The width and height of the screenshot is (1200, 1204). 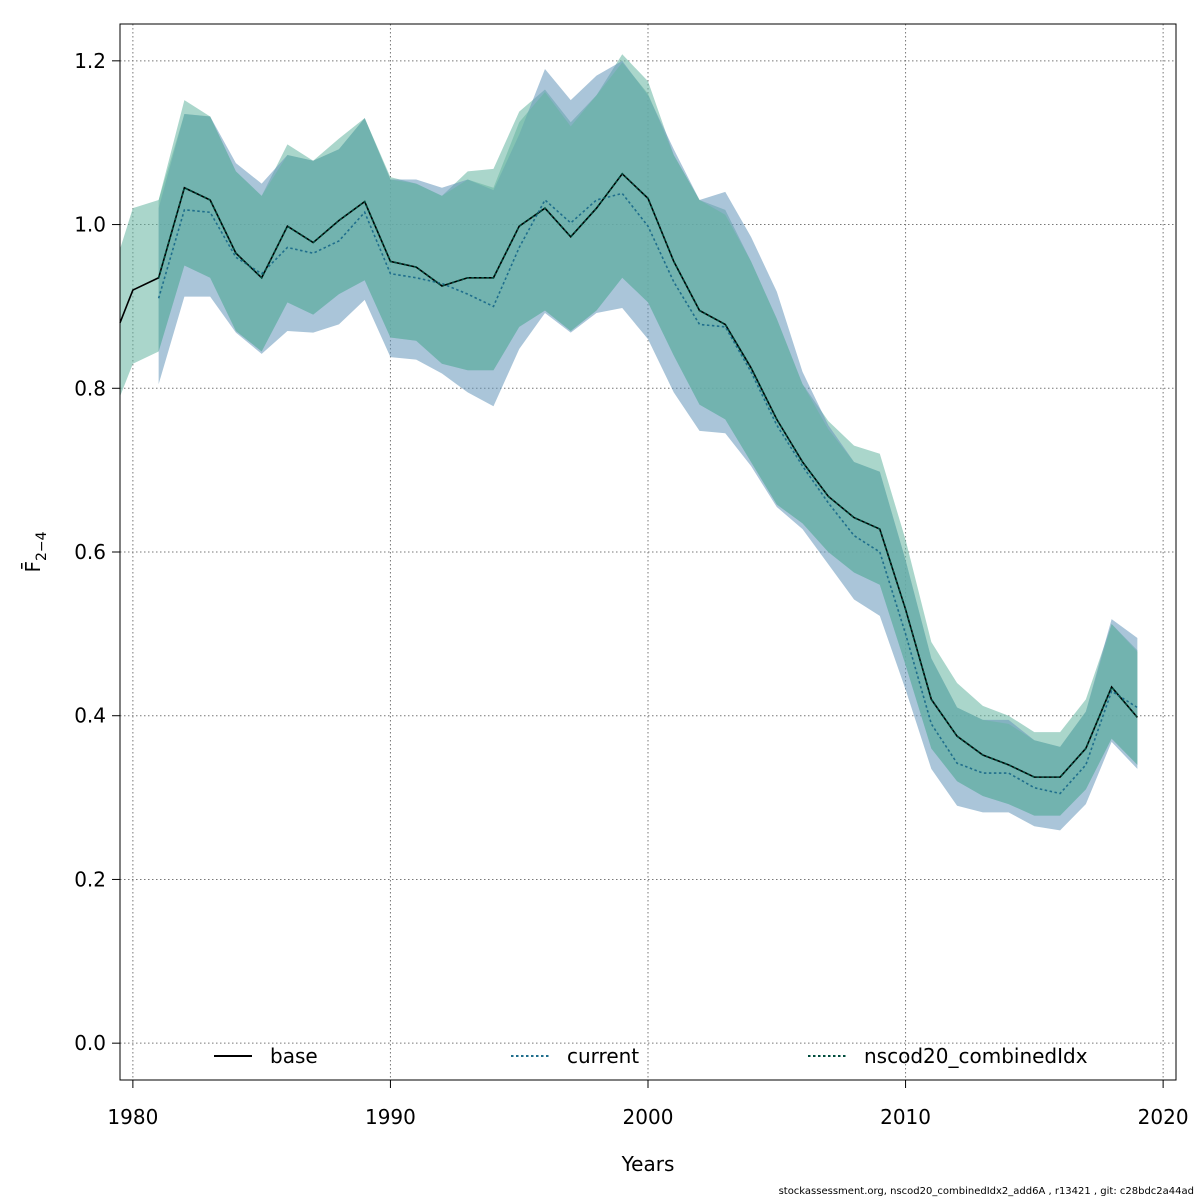 What do you see at coordinates (648, 1164) in the screenshot?
I see `x-axis-label: Years` at bounding box center [648, 1164].